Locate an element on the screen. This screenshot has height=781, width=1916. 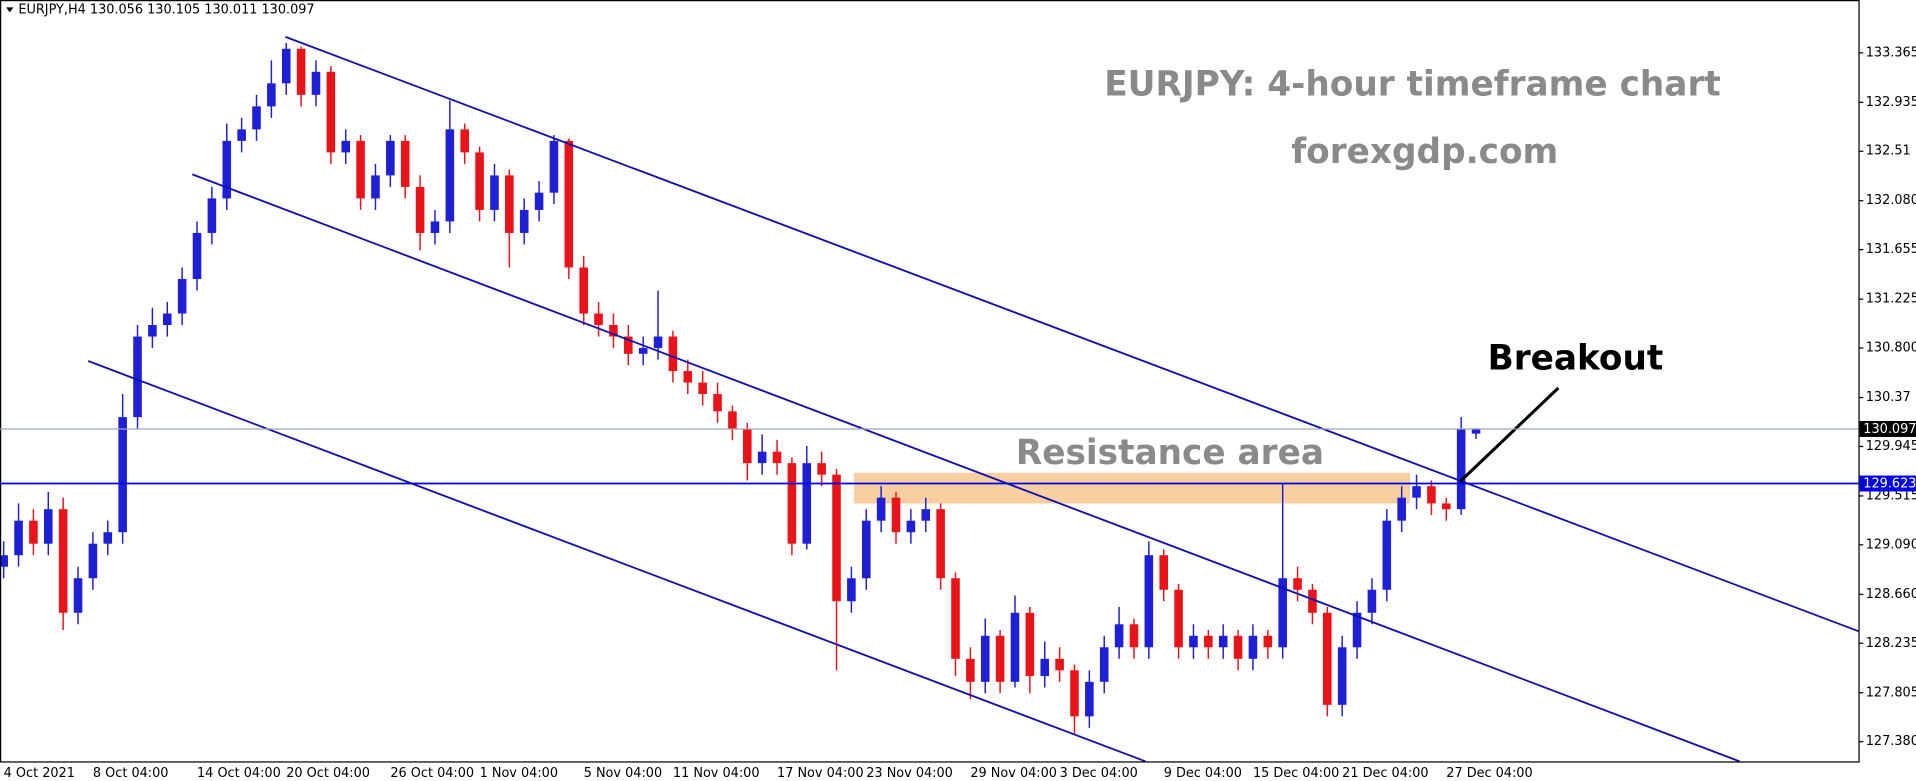
breakout-label: Breakout is located at coordinates (1576, 358).